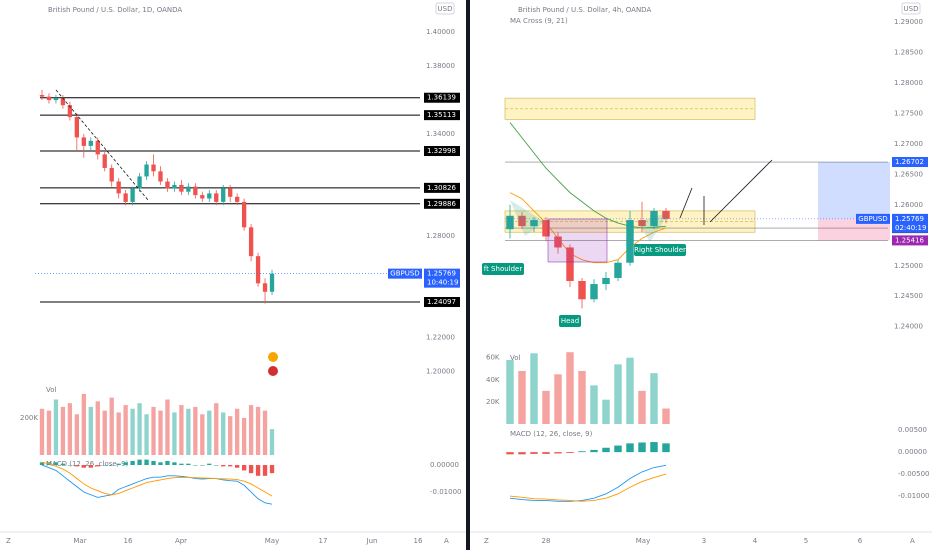 Image resolution: width=932 pixels, height=550 pixels. Describe the element at coordinates (440, 236) in the screenshot. I see `y-tick-label: 1.28000` at that location.